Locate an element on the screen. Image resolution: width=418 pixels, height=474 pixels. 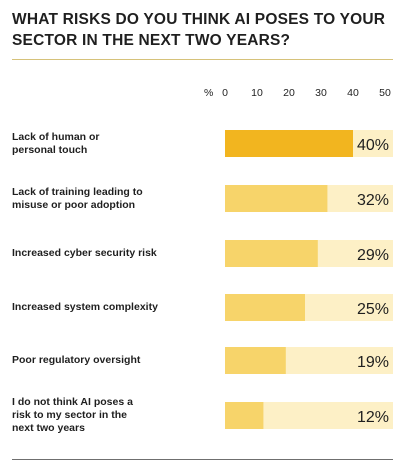
category-label-line: misuse or poor adoption is located at coordinates (74, 204).